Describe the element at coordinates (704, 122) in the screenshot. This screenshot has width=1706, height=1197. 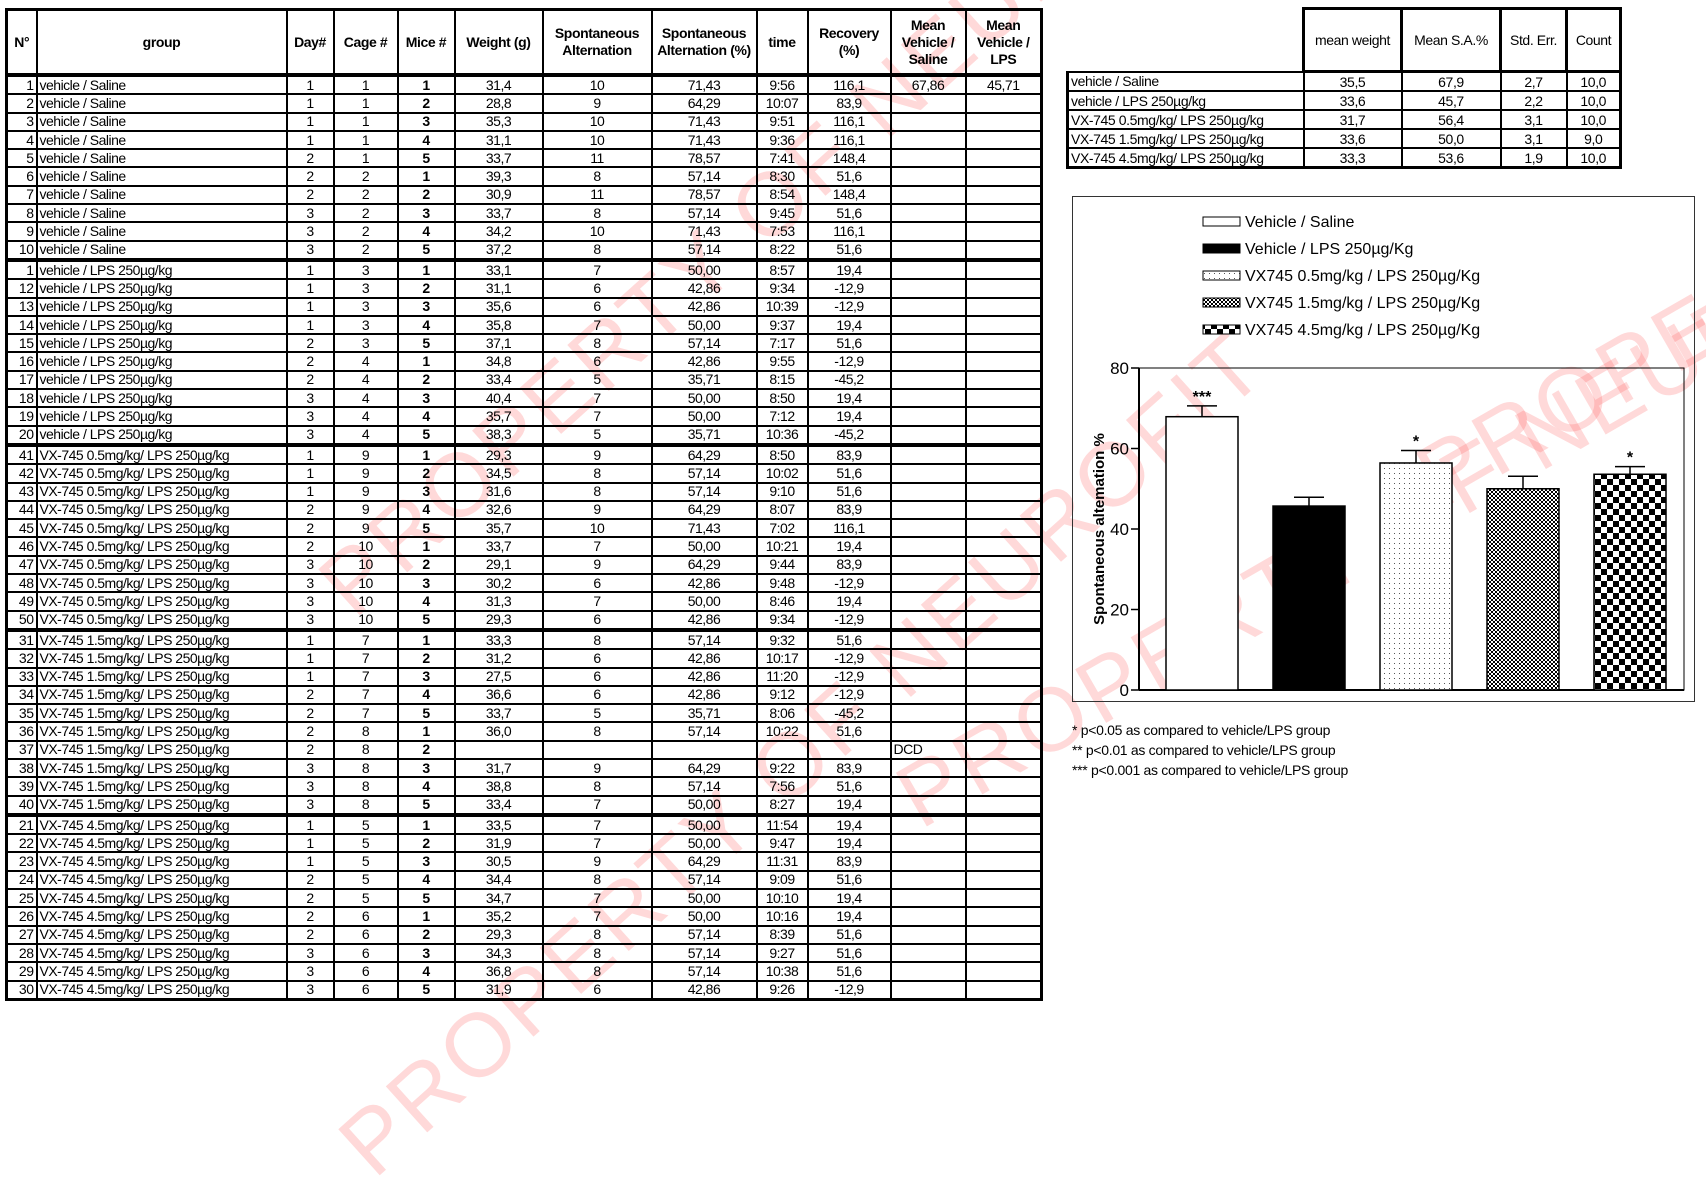
I see `cell-sa-pct: 71,43` at that location.